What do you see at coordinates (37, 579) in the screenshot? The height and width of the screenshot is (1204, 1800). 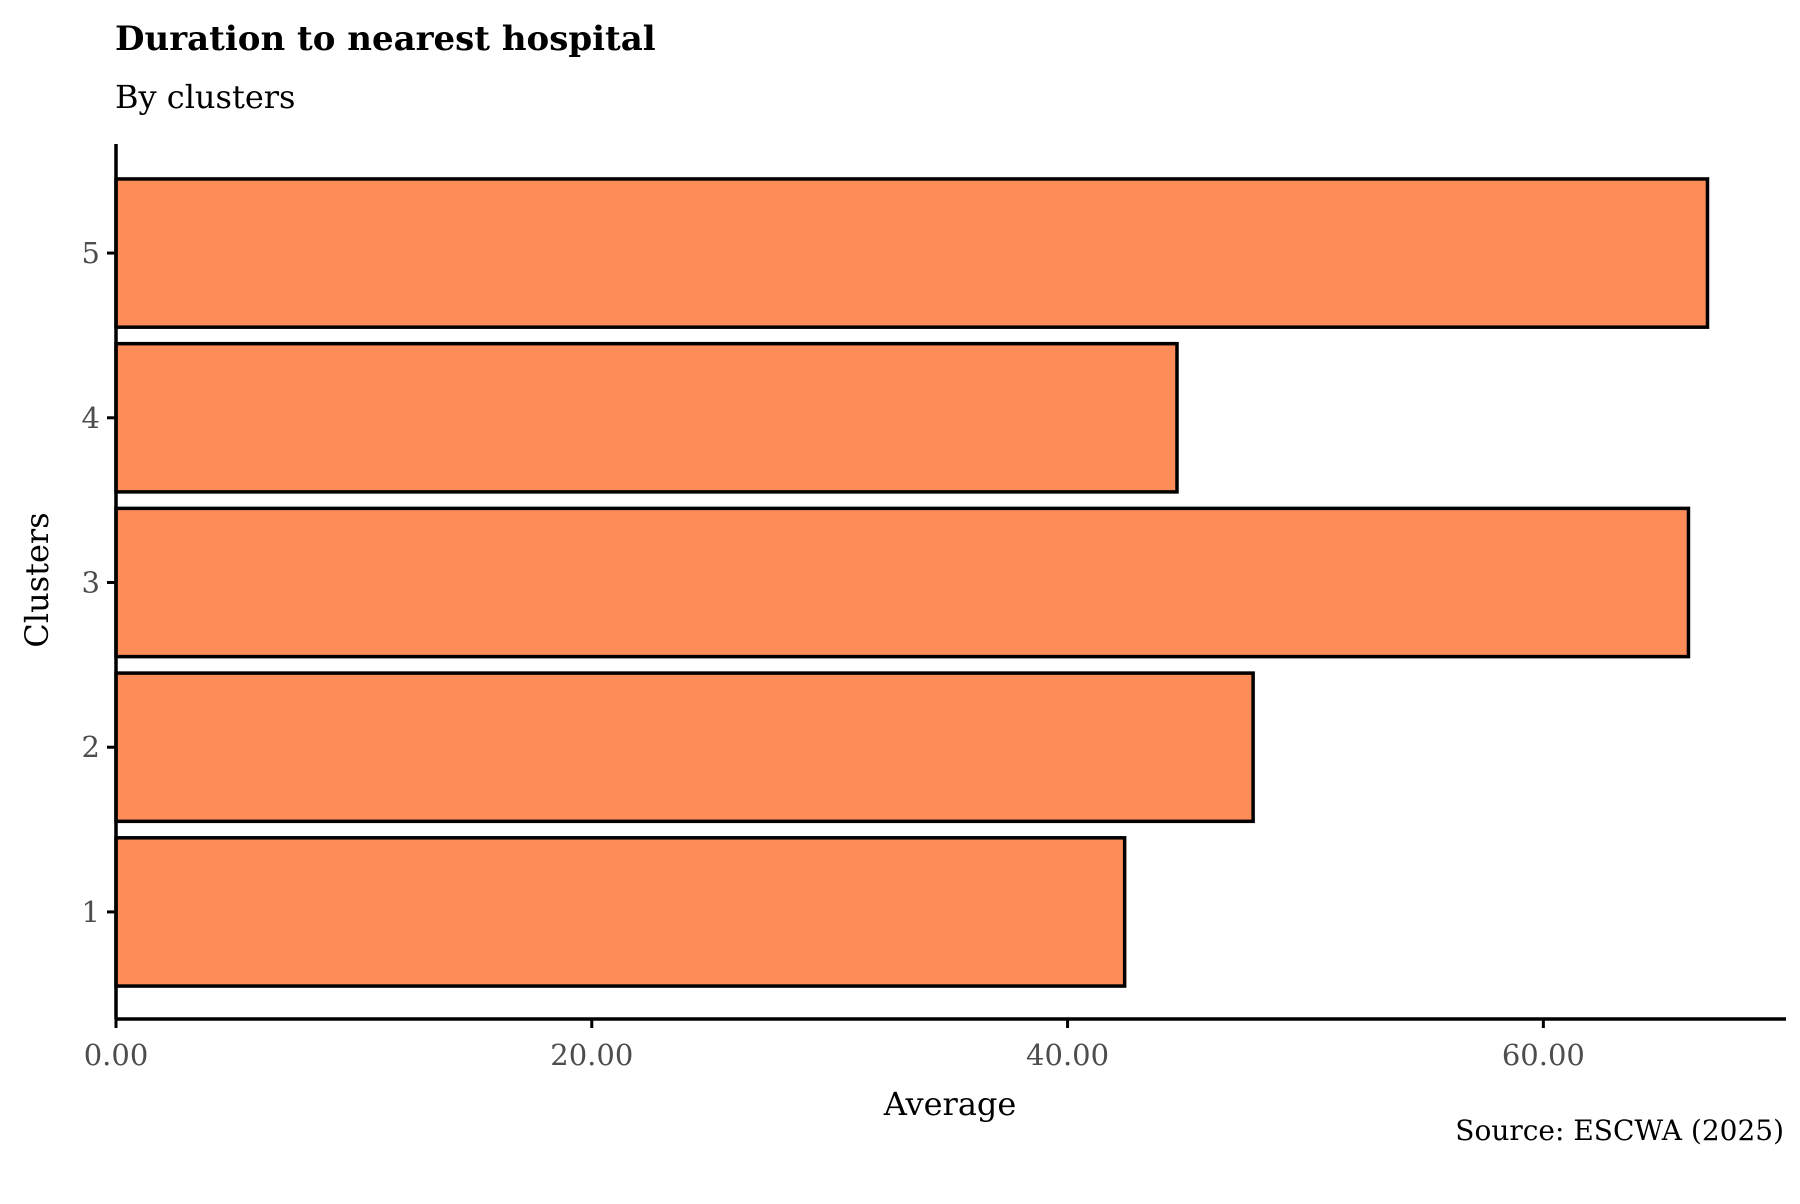 I see `y-axis-title: Clusters` at bounding box center [37, 579].